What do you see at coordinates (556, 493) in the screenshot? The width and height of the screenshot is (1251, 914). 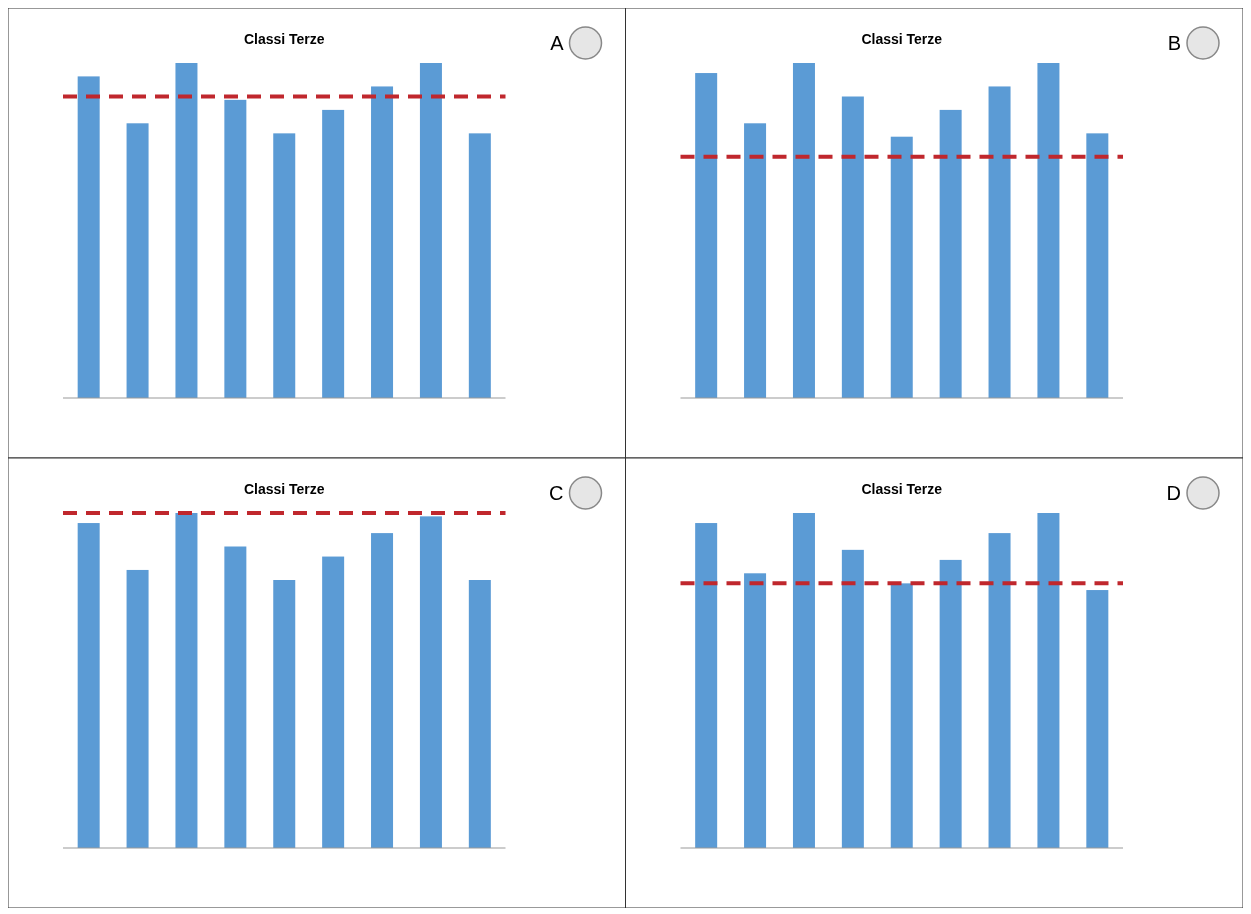 I see `text: C` at bounding box center [556, 493].